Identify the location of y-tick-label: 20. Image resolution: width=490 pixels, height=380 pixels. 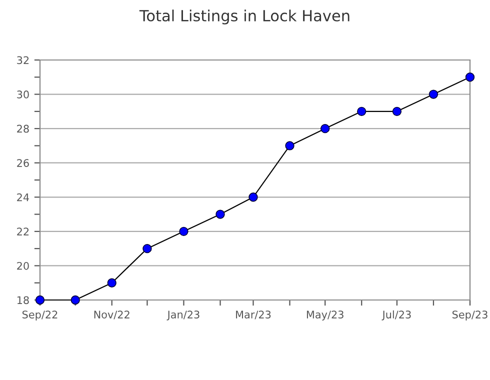
(23, 266).